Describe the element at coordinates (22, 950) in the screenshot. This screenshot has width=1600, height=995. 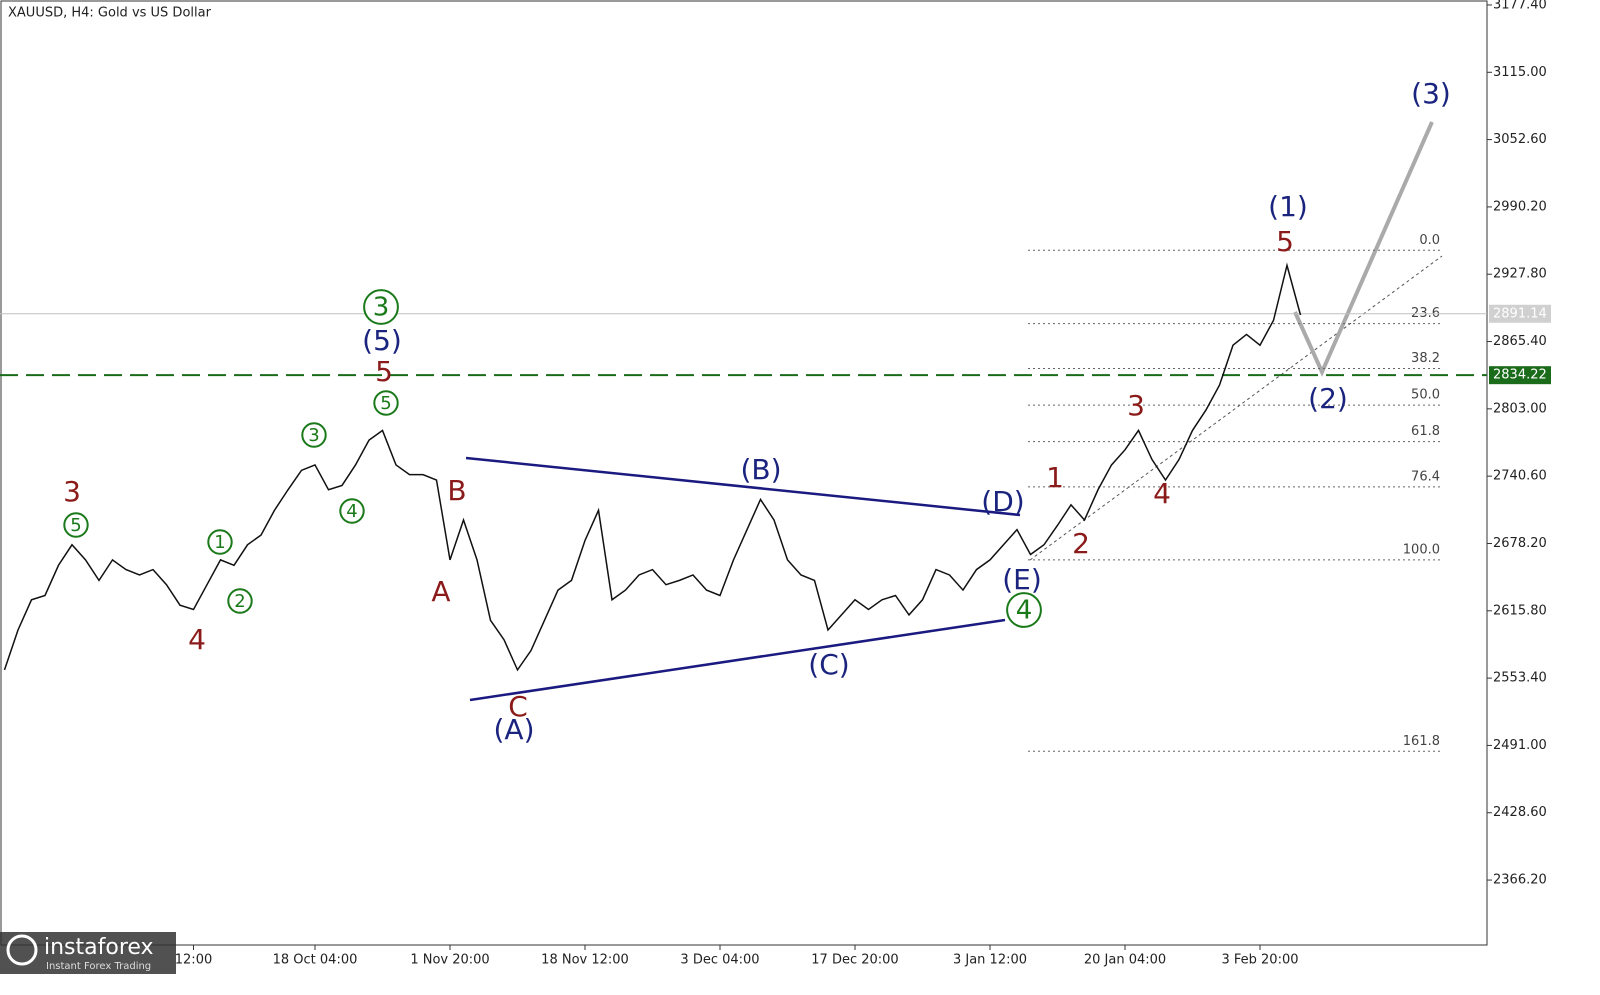
I see `brand-logo` at that location.